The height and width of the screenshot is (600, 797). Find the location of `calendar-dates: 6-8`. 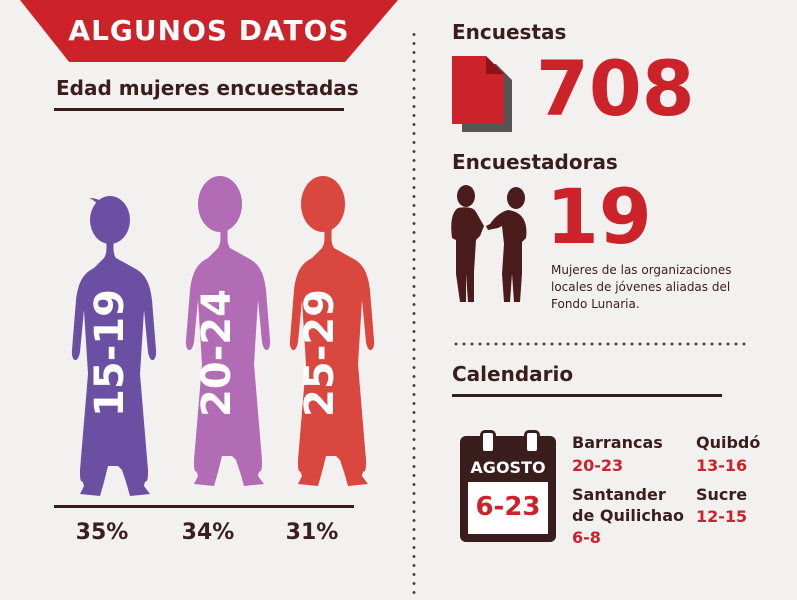

calendar-dates: 6-8 is located at coordinates (586, 537).